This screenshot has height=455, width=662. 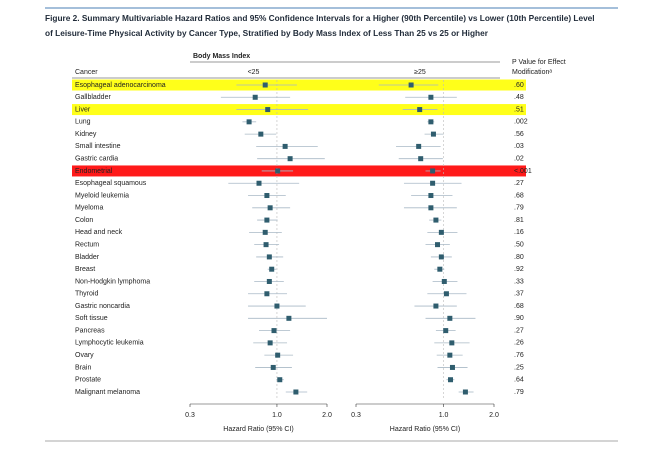 I want to click on p-value: .64, so click(x=519, y=380).